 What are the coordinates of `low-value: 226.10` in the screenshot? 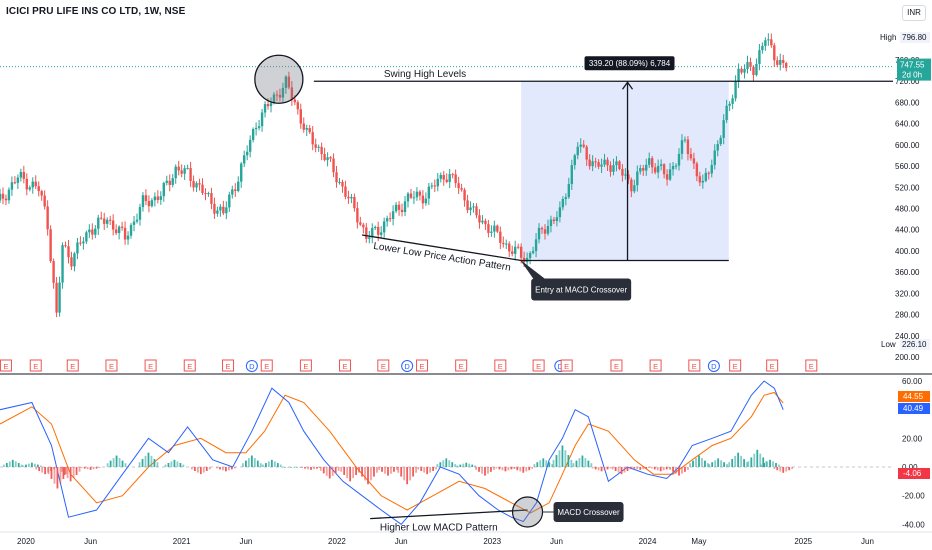 It's located at (914, 344).